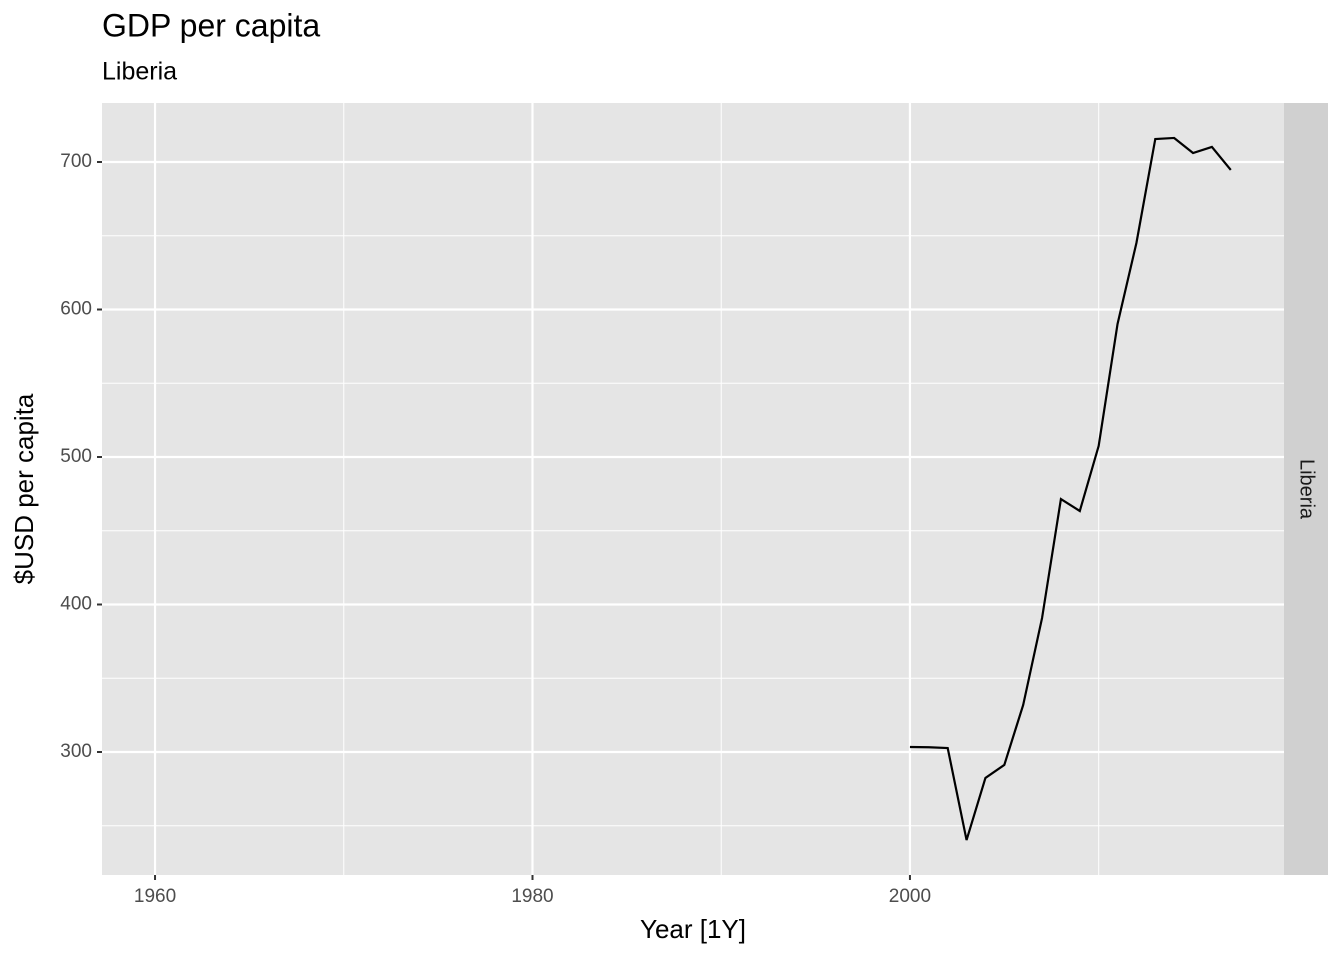  What do you see at coordinates (24, 488) in the screenshot?
I see `y-axis-title: $USD per capita` at bounding box center [24, 488].